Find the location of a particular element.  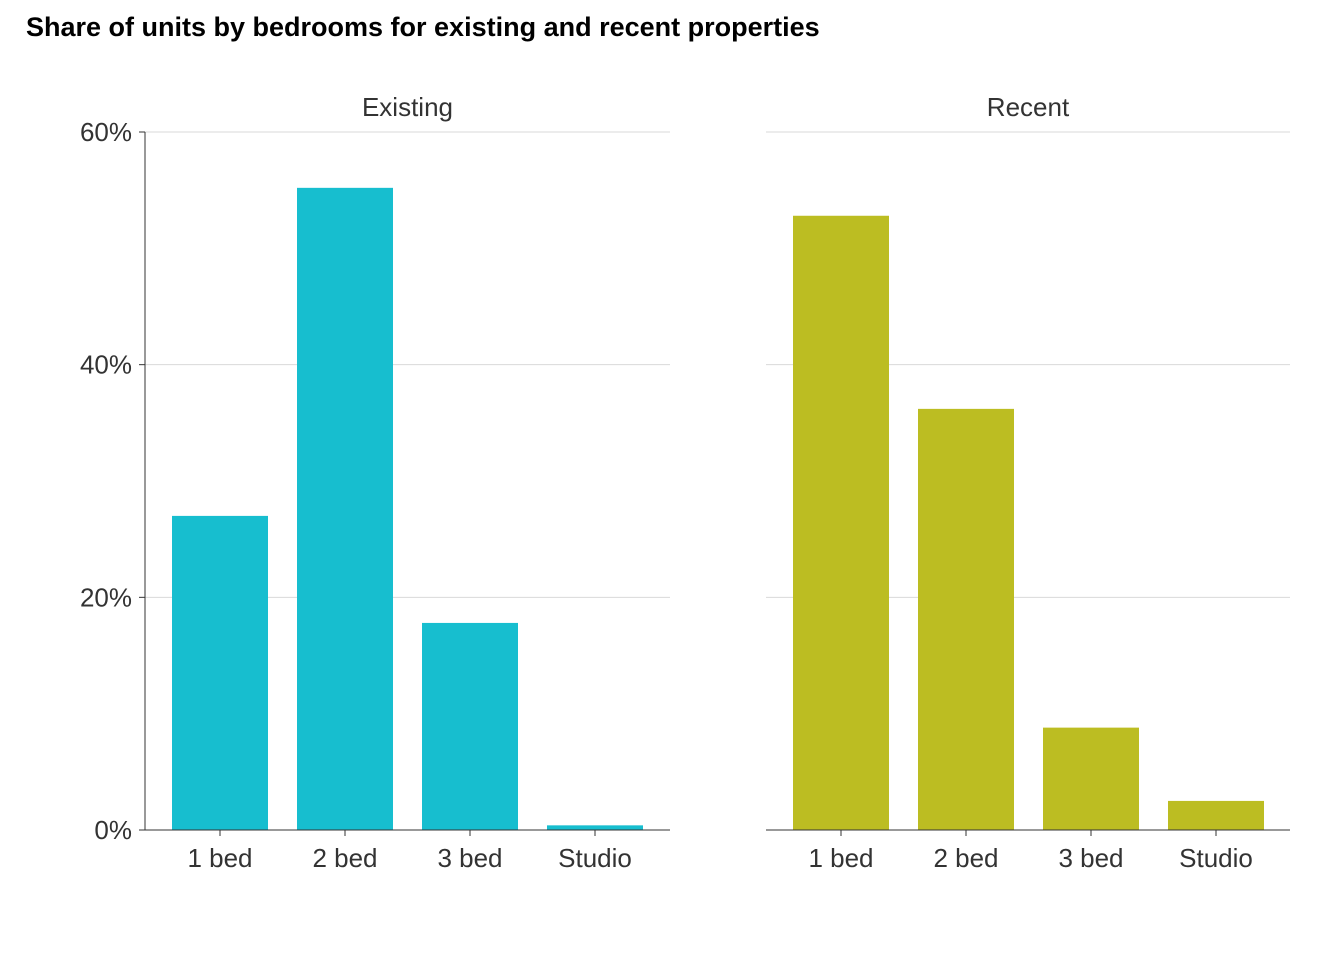

y-axis: 0% 20% 40% 60% is located at coordinates (113, 481).